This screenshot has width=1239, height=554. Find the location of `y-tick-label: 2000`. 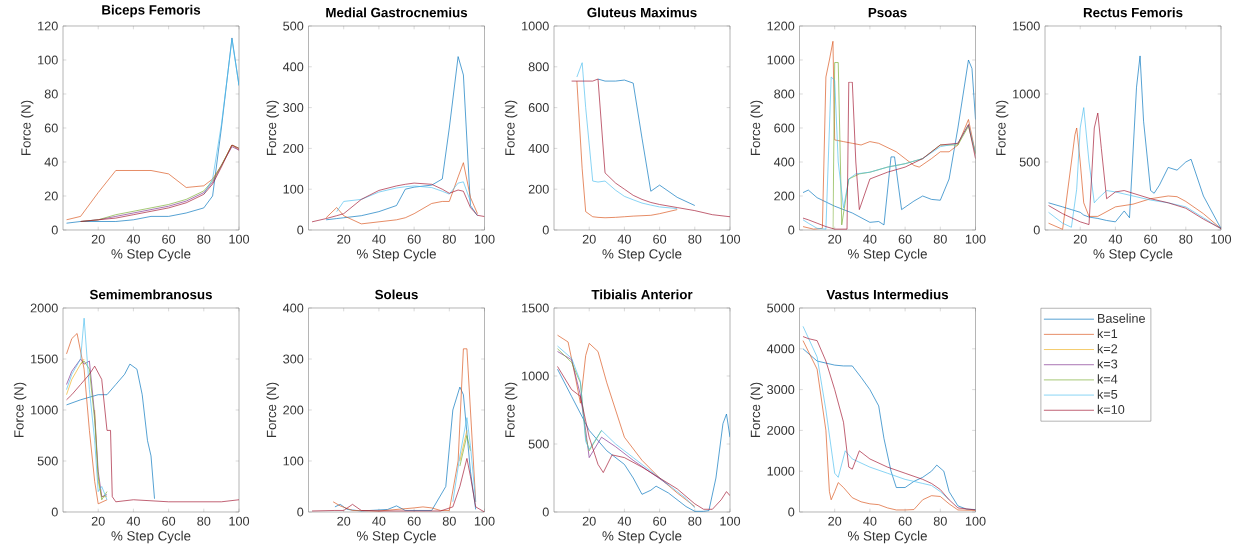

y-tick-label: 2000 is located at coordinates (44, 308).